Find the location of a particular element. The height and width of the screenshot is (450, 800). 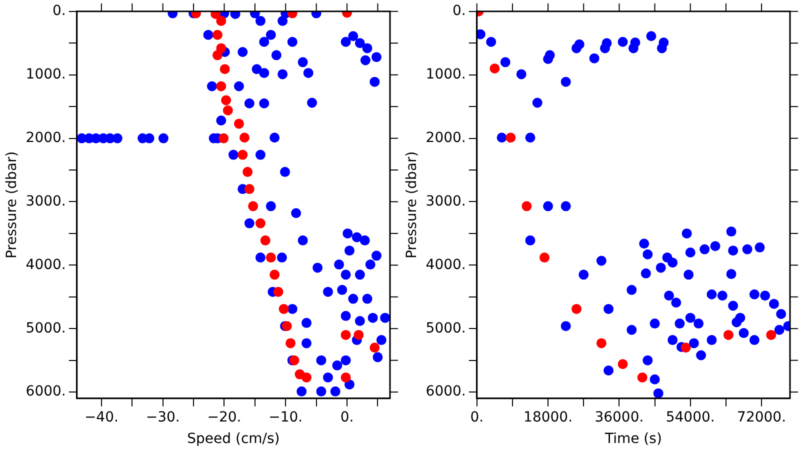

x-tick-label: 54000. is located at coordinates (690, 417).